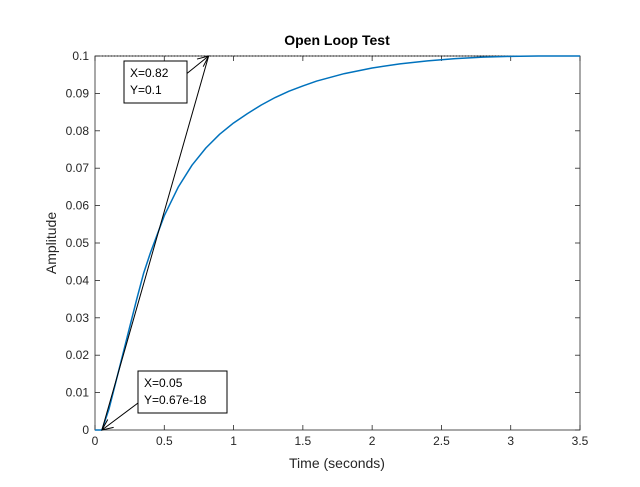 The width and height of the screenshot is (640, 487). Describe the element at coordinates (233, 441) in the screenshot. I see `x-tick-label: 1` at that location.